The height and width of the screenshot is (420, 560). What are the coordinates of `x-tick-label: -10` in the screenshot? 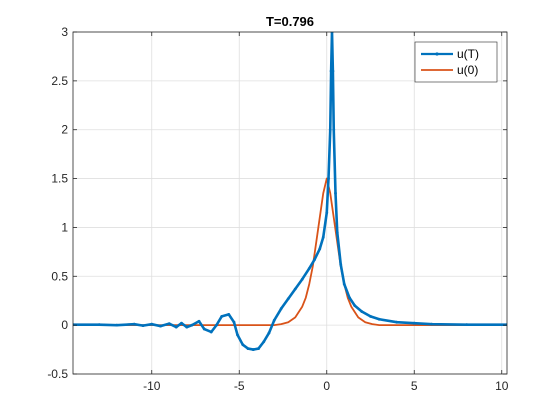 It's located at (152, 386).